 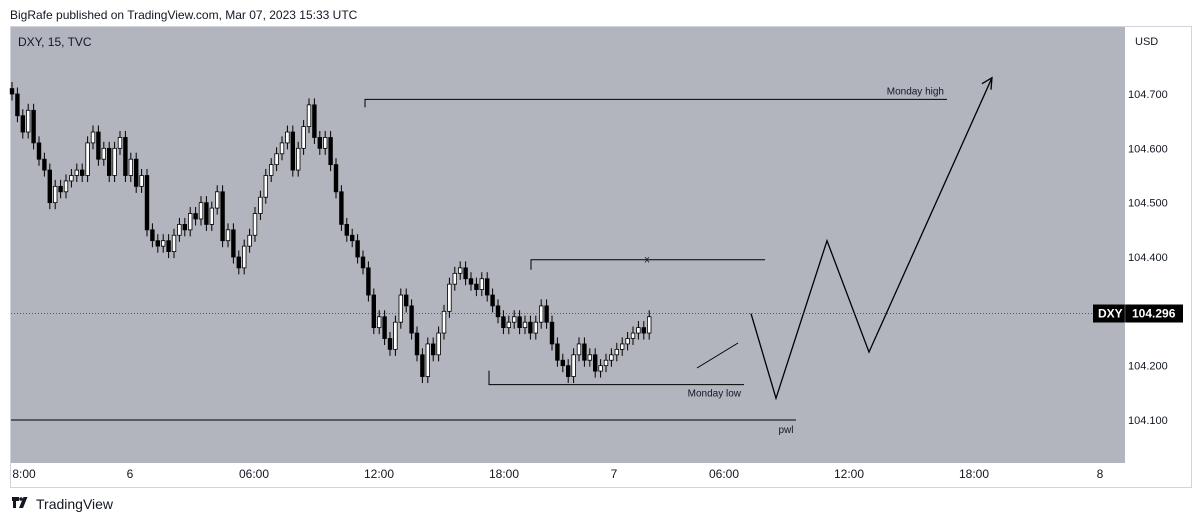 I want to click on projection-arrowhead, so click(x=987, y=83).